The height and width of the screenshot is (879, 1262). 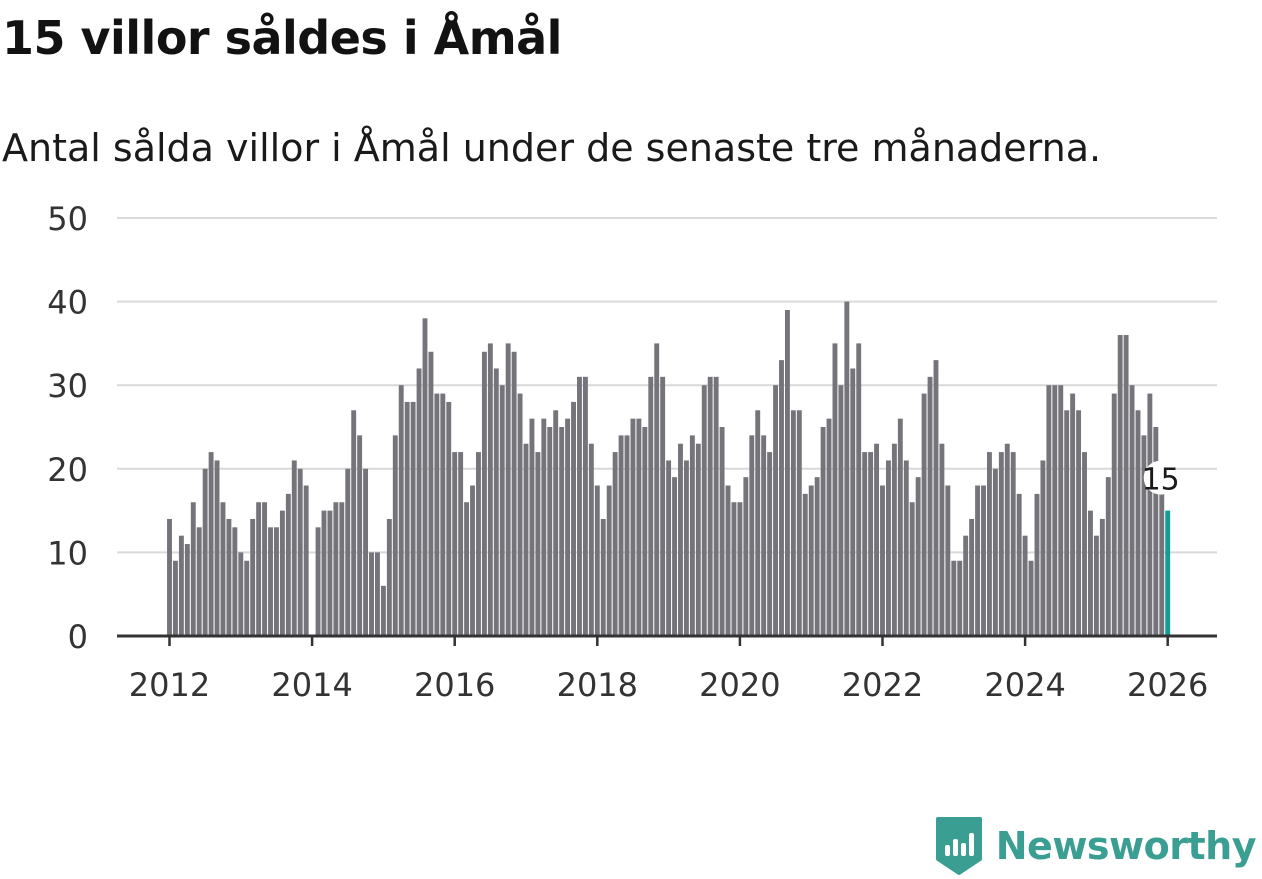 What do you see at coordinates (882, 685) in the screenshot?
I see `x-tick-label: 2022` at bounding box center [882, 685].